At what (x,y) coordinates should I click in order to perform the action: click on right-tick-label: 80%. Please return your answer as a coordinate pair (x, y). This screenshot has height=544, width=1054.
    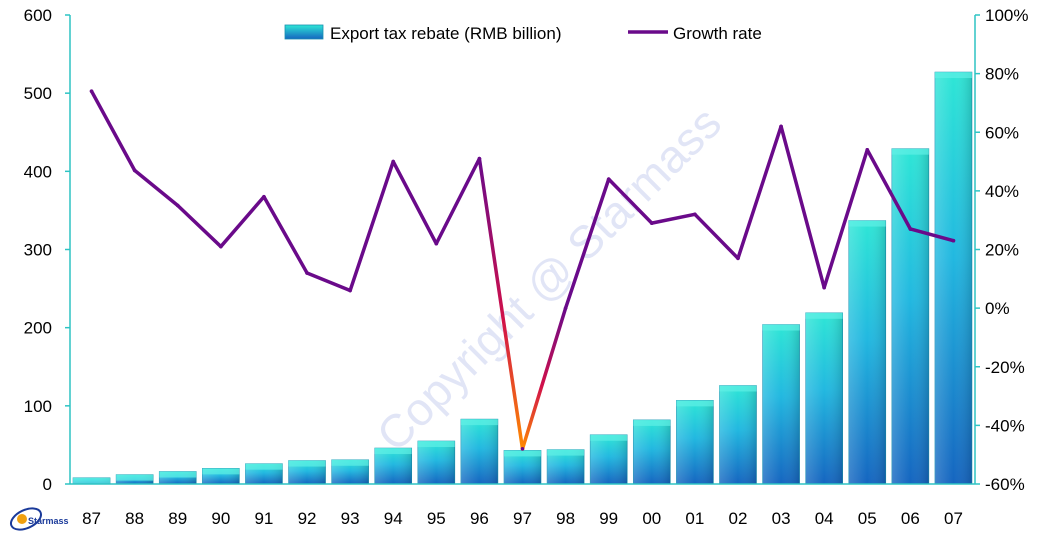
    Looking at the image, I should click on (1002, 74).